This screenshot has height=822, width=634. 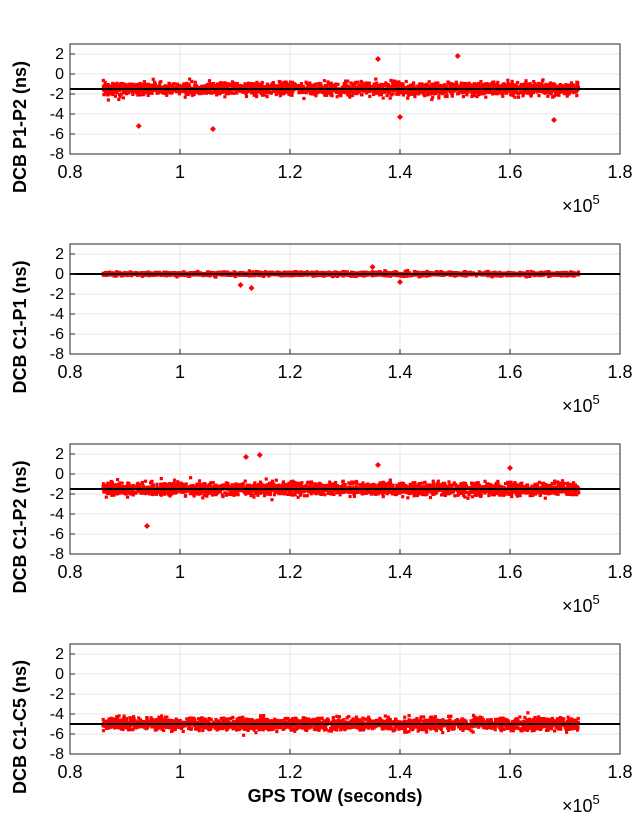 What do you see at coordinates (180, 172) in the screenshot?
I see `x-tick-label: 1` at bounding box center [180, 172].